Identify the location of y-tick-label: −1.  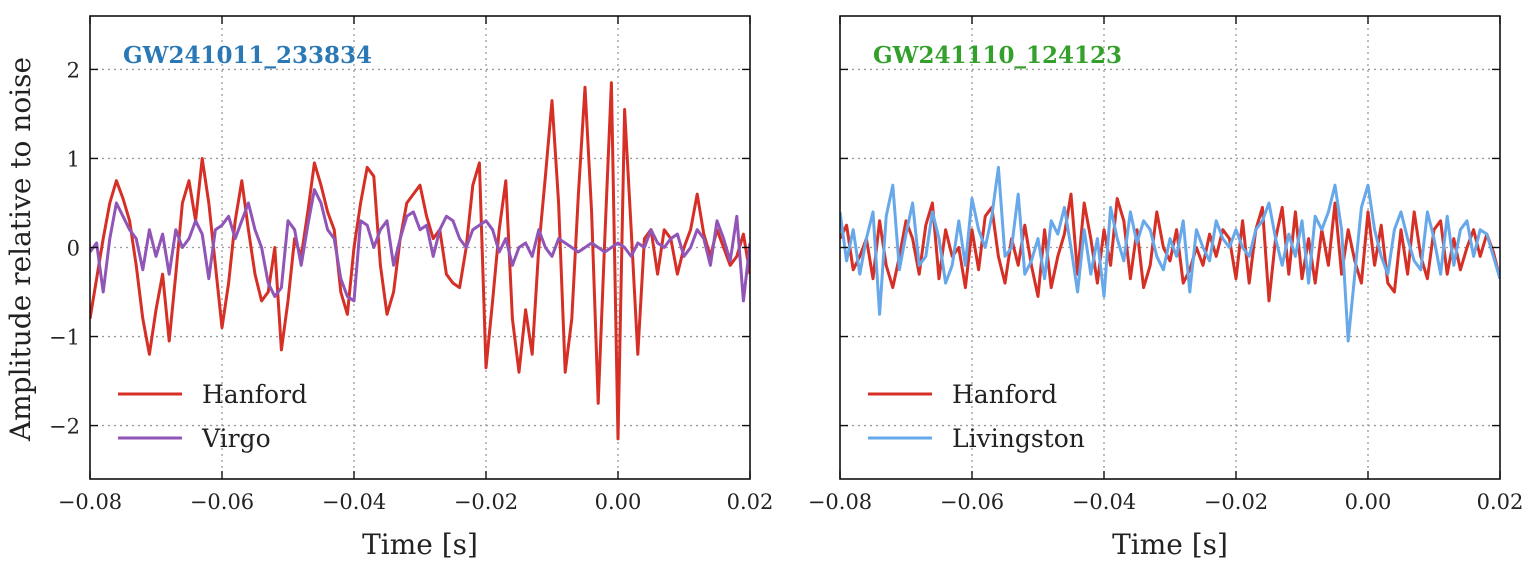
(64, 338).